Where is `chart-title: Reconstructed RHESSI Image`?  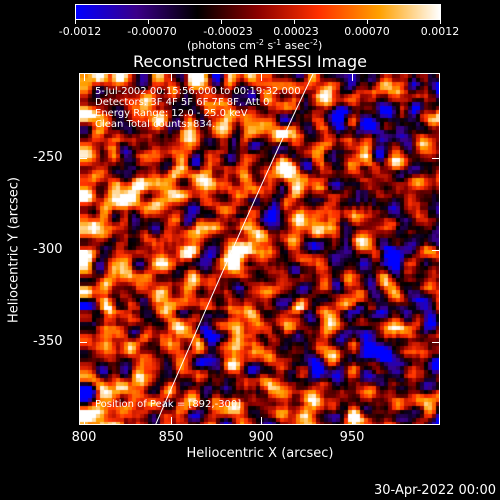 chart-title: Reconstructed RHESSI Image is located at coordinates (250, 61).